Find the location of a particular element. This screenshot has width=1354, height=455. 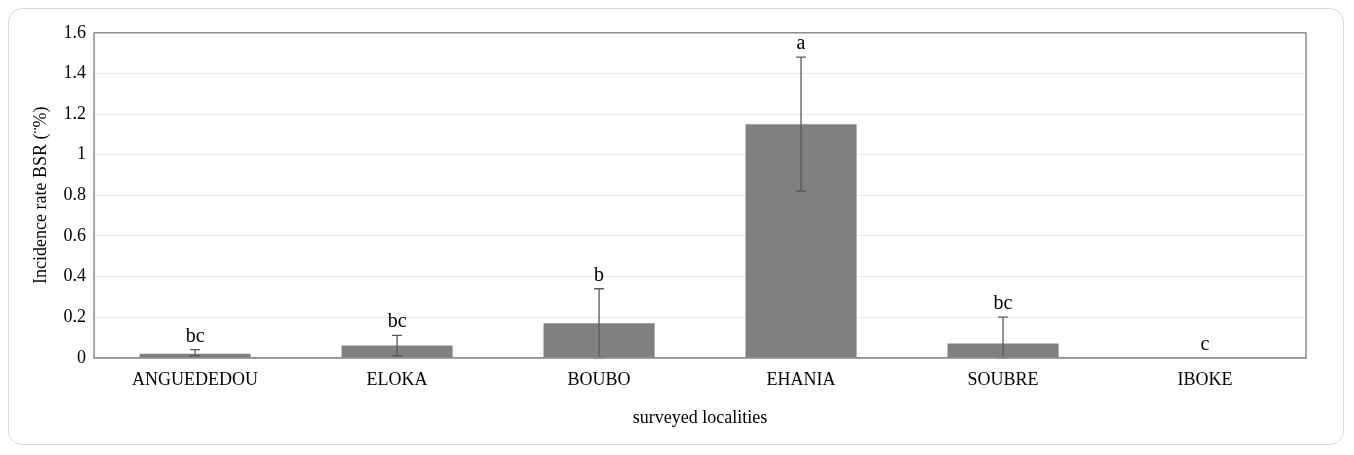

annotation: b is located at coordinates (599, 273).